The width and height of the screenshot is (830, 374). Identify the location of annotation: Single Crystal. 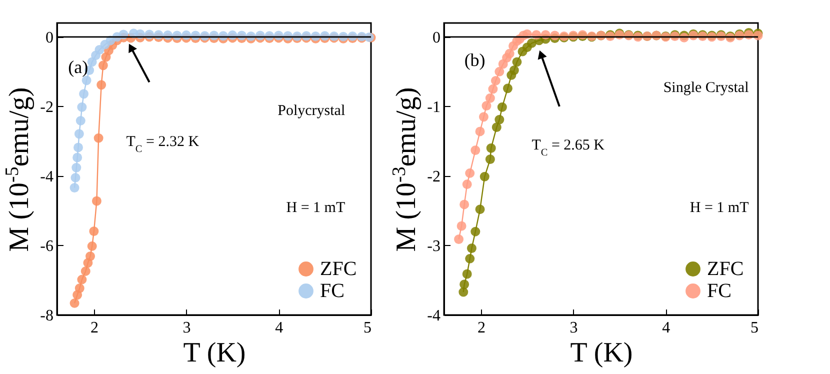
(706, 88).